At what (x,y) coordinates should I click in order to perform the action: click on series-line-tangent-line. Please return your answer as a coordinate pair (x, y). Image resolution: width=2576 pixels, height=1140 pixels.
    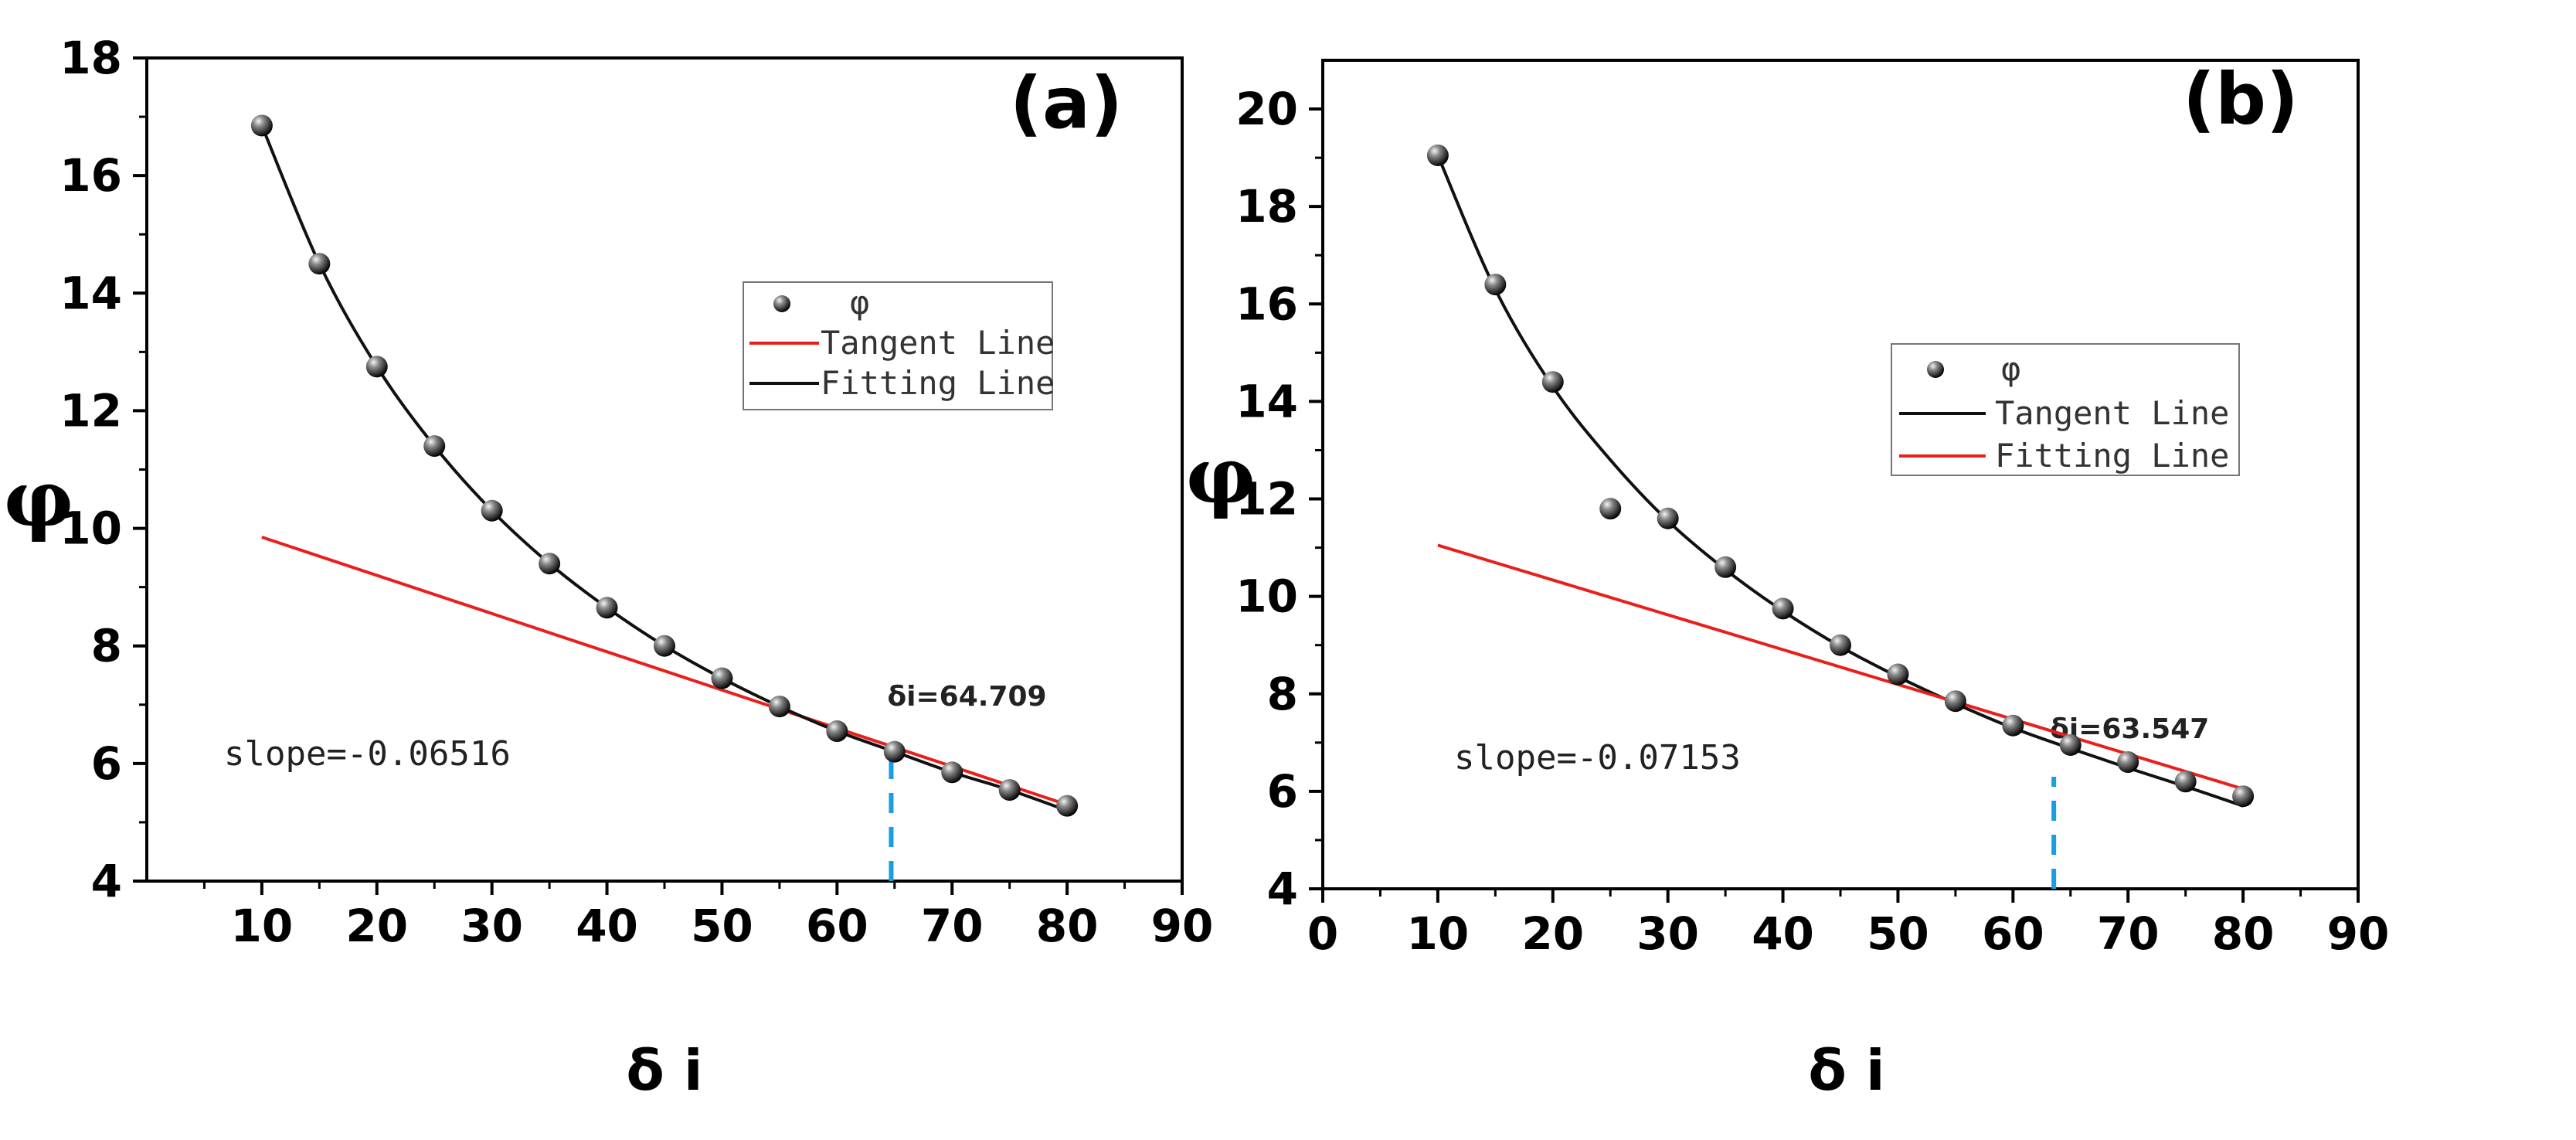
    Looking at the image, I should click on (664, 671).